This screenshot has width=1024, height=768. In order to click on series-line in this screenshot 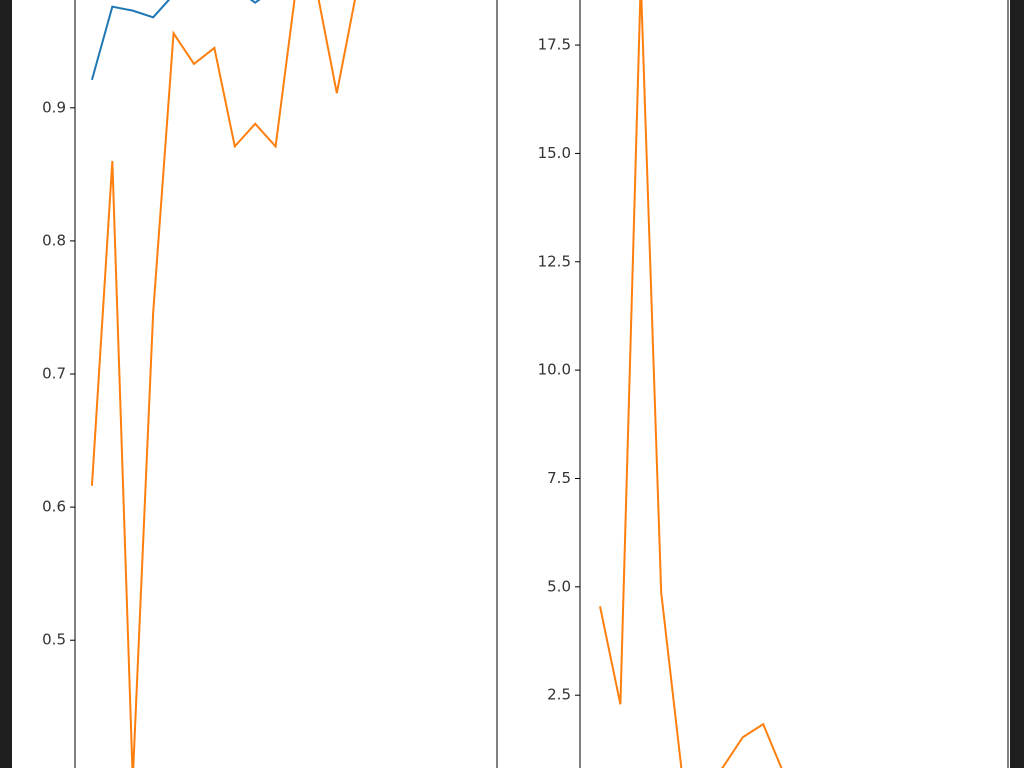, I will do `click(175, 40)`.